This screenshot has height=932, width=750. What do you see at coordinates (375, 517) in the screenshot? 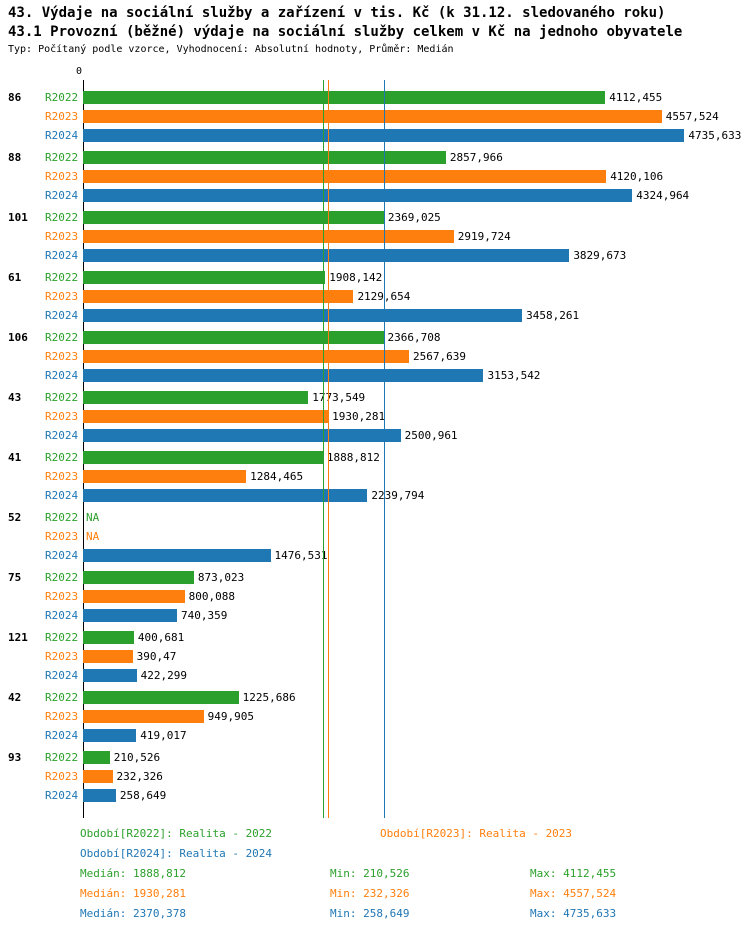
I see `bar-row: R2022 NA` at bounding box center [375, 517].